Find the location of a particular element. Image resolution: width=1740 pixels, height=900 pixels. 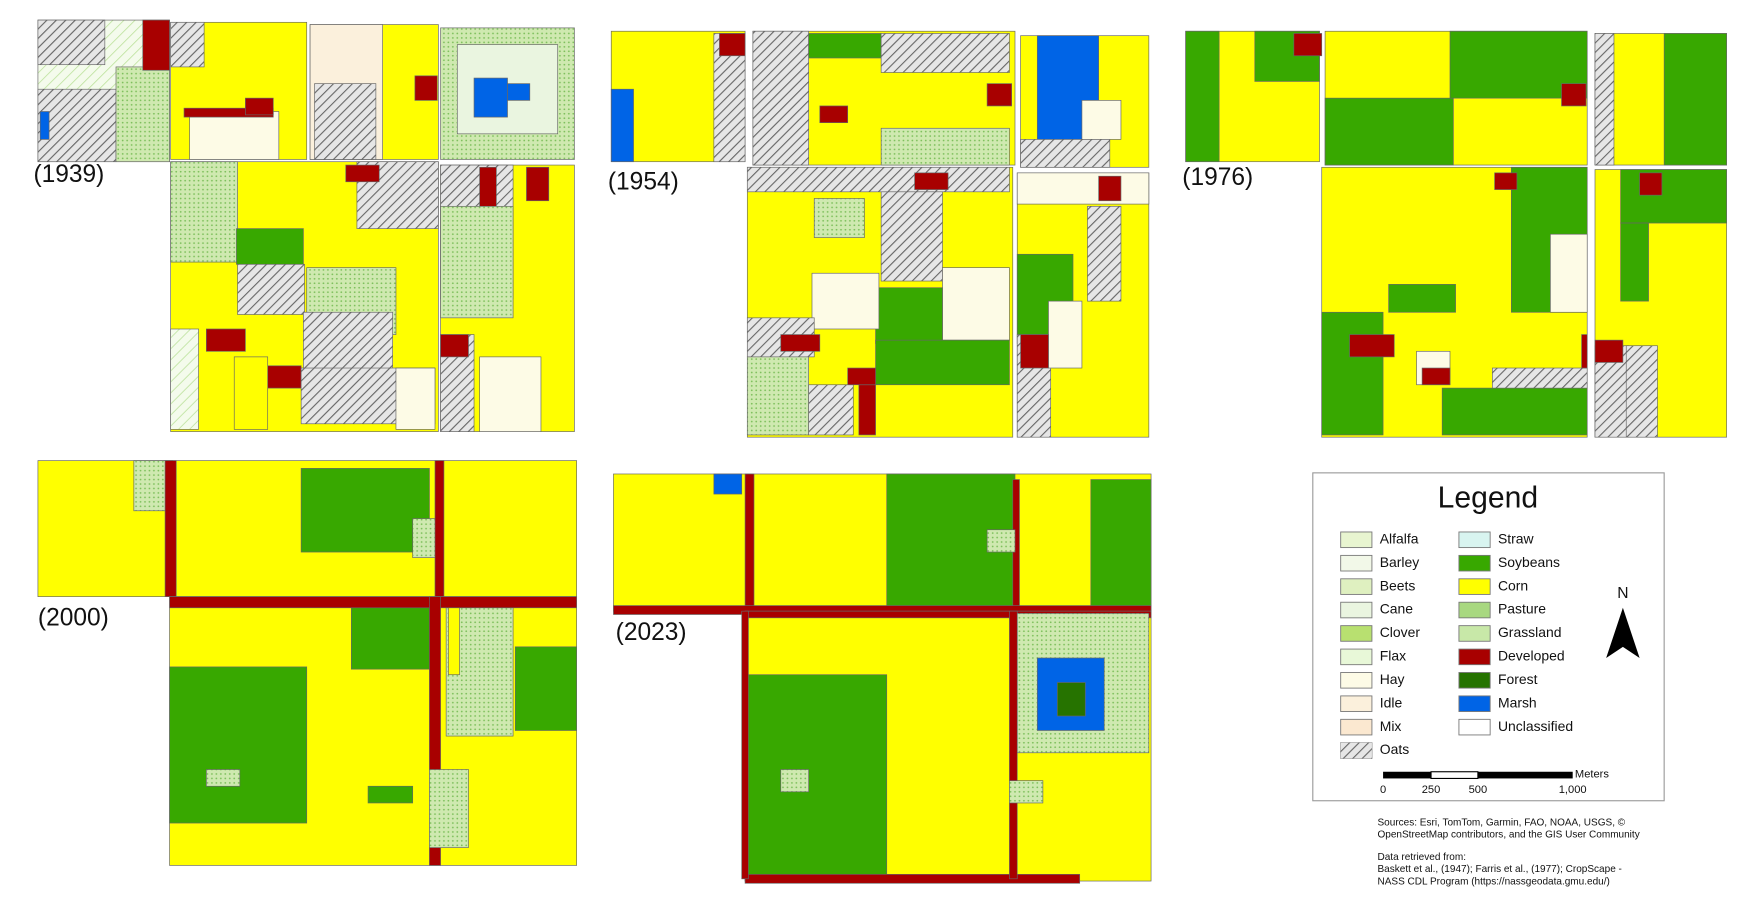

legend-swatch-pattern is located at coordinates (1356, 750).